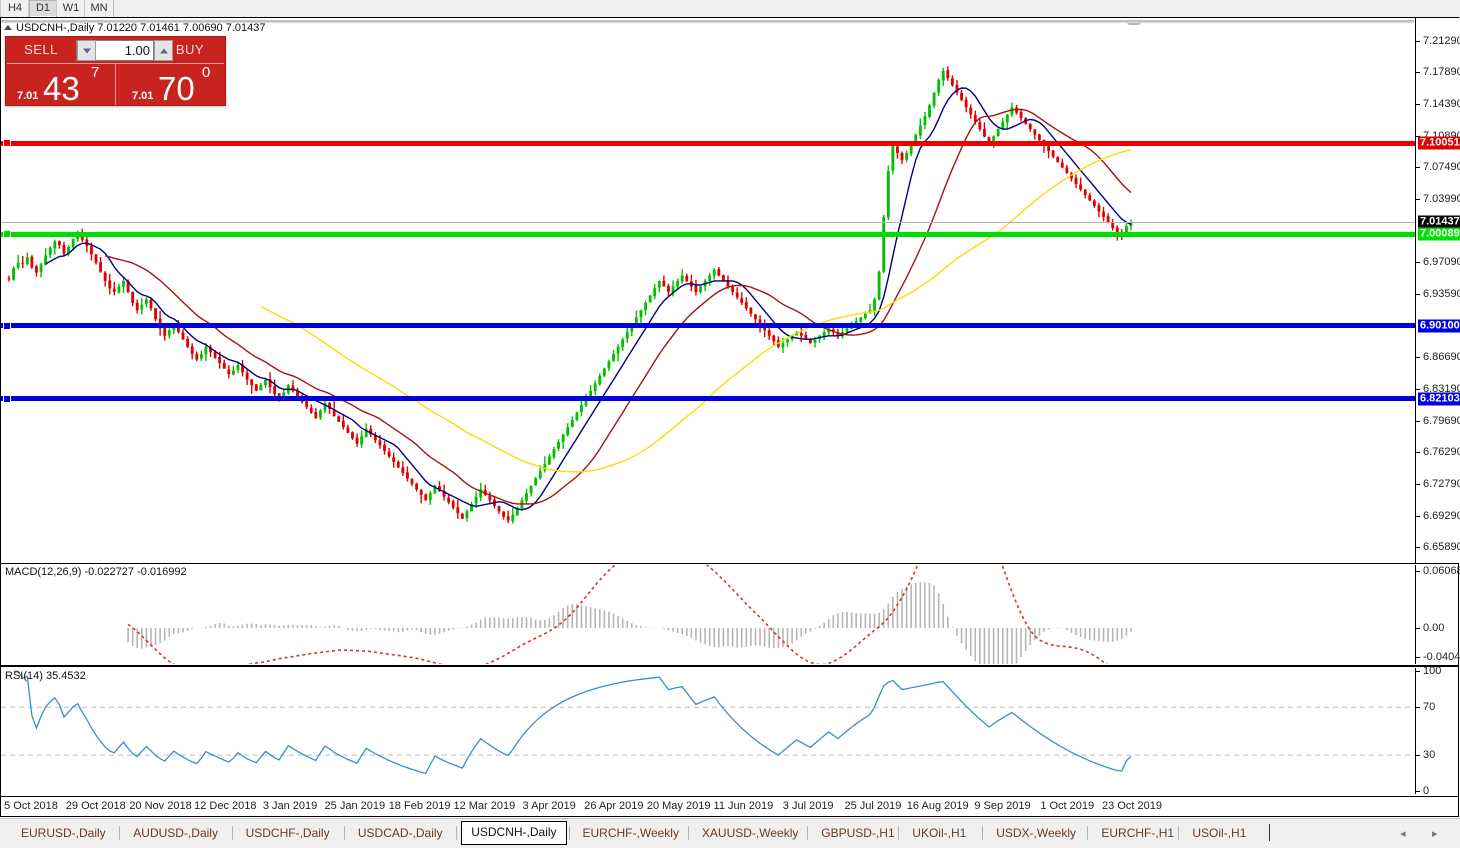  I want to click on timeframe-w1: W1, so click(71, 8).